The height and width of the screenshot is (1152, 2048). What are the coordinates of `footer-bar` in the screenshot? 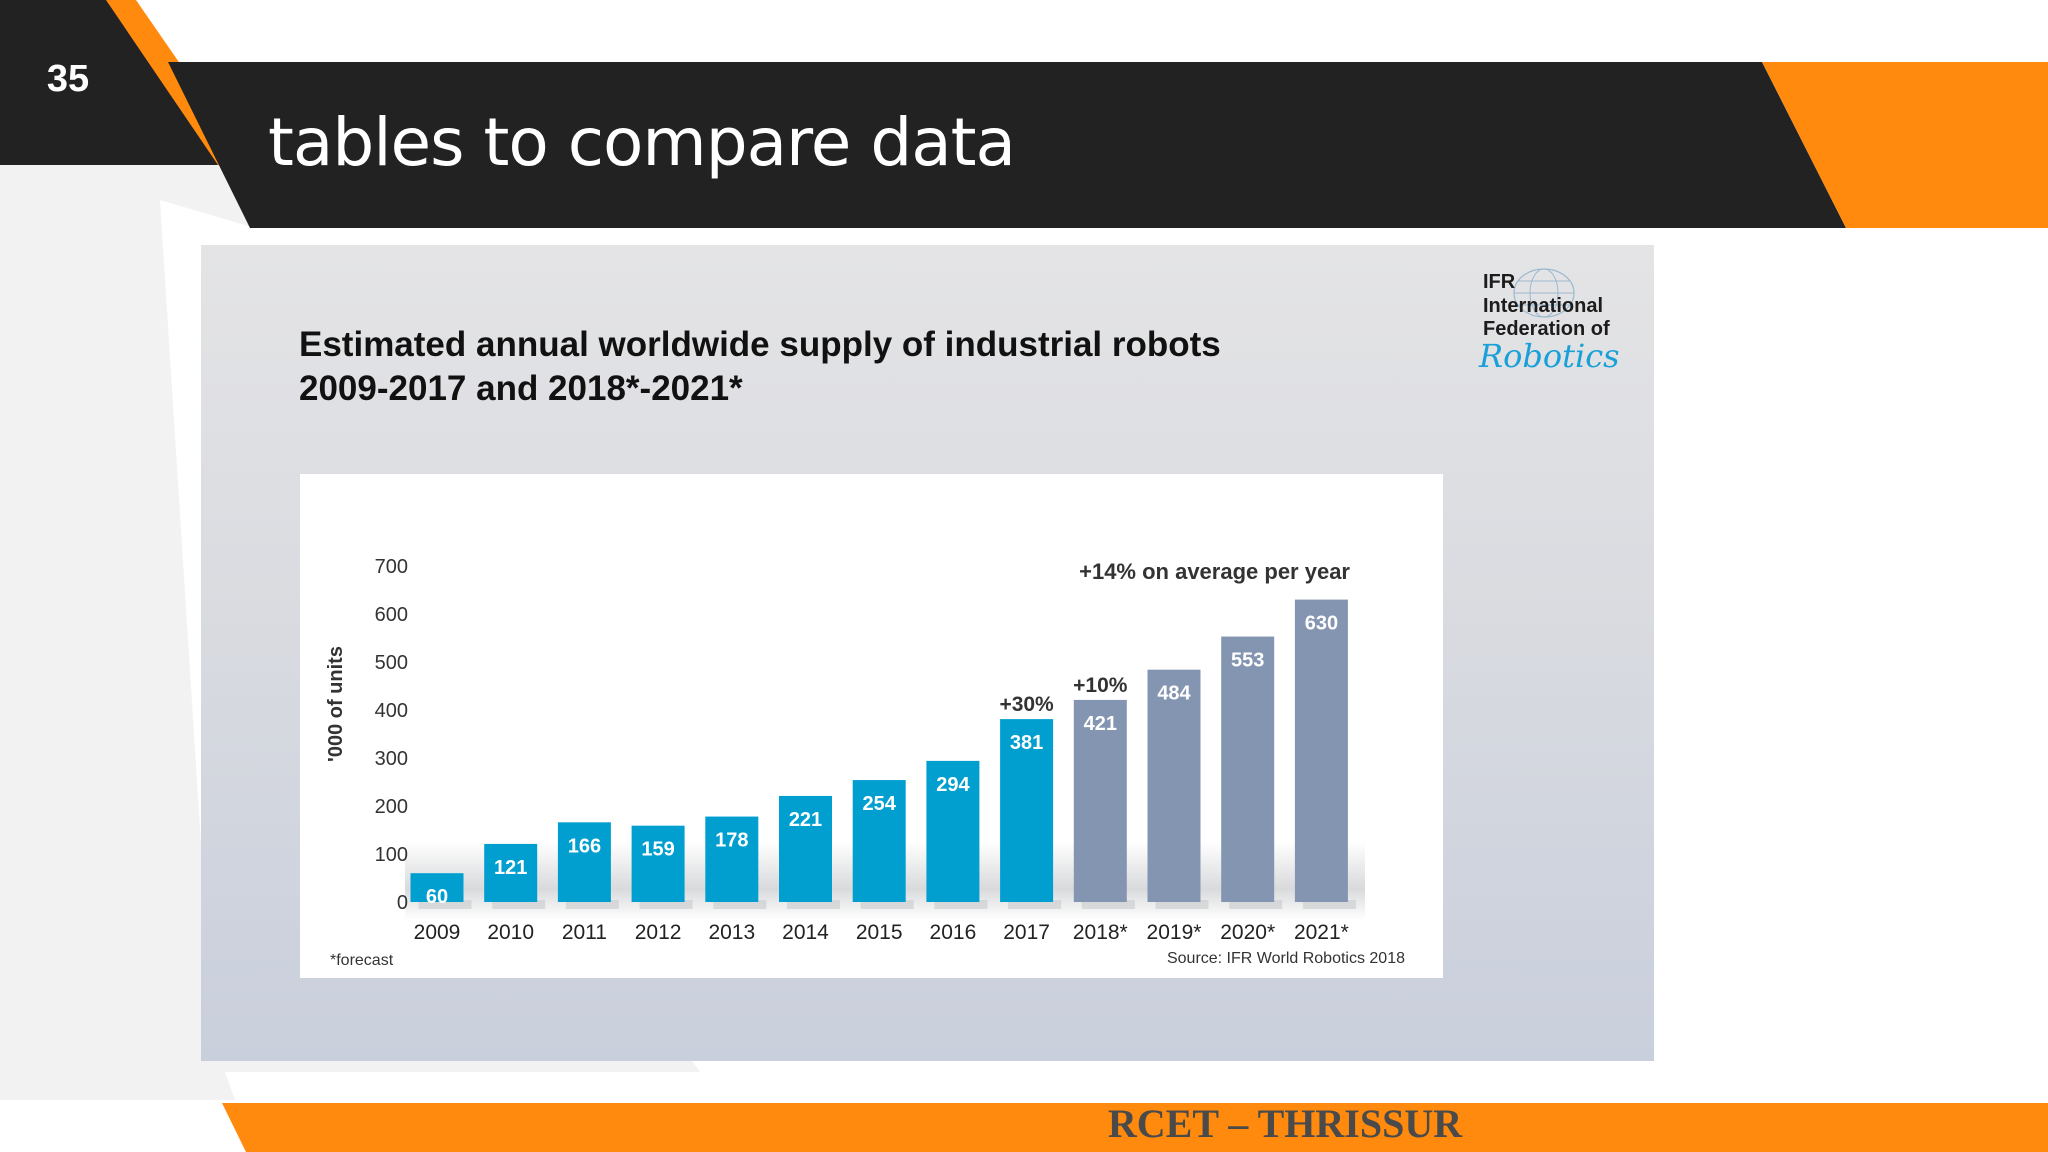 It's located at (1135, 1127).